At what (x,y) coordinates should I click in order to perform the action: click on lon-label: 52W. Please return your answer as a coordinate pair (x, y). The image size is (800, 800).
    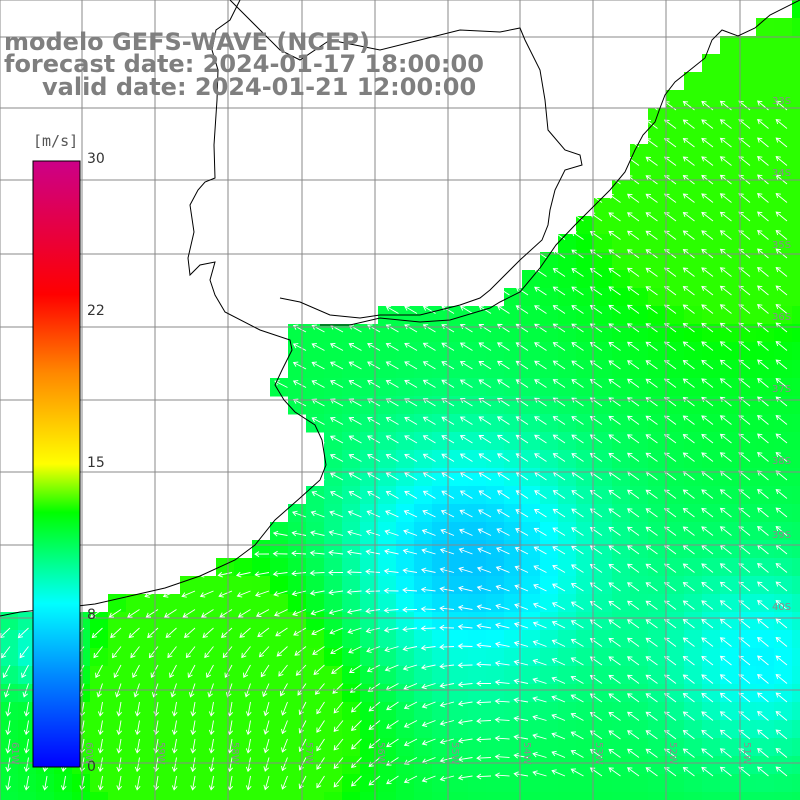
    Looking at the image, I should click on (672, 753).